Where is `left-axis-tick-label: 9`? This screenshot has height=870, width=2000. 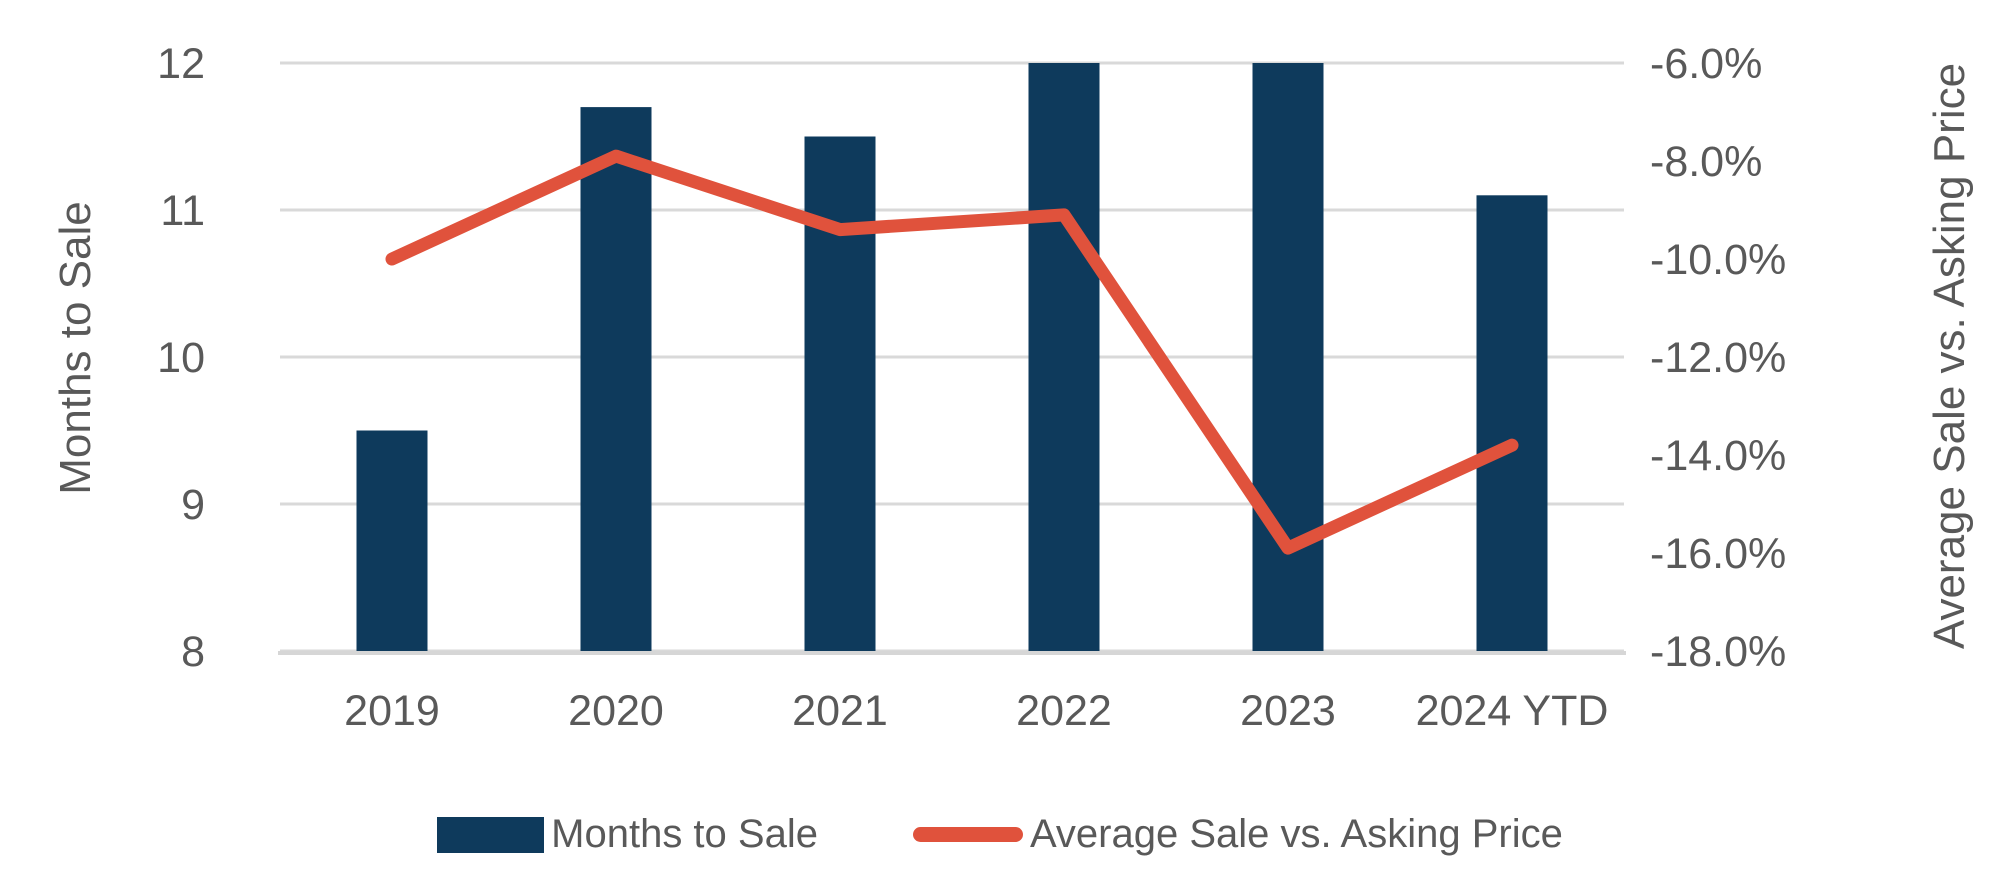
left-axis-tick-label: 9 is located at coordinates (193, 505).